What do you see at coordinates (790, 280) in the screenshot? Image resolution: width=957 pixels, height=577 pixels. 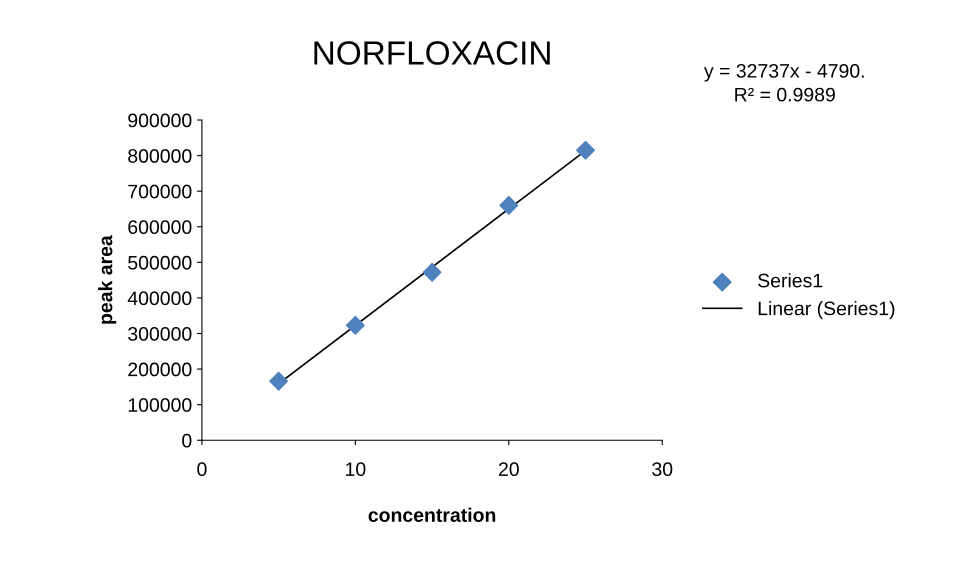 I see `legend-label: Series1` at bounding box center [790, 280].